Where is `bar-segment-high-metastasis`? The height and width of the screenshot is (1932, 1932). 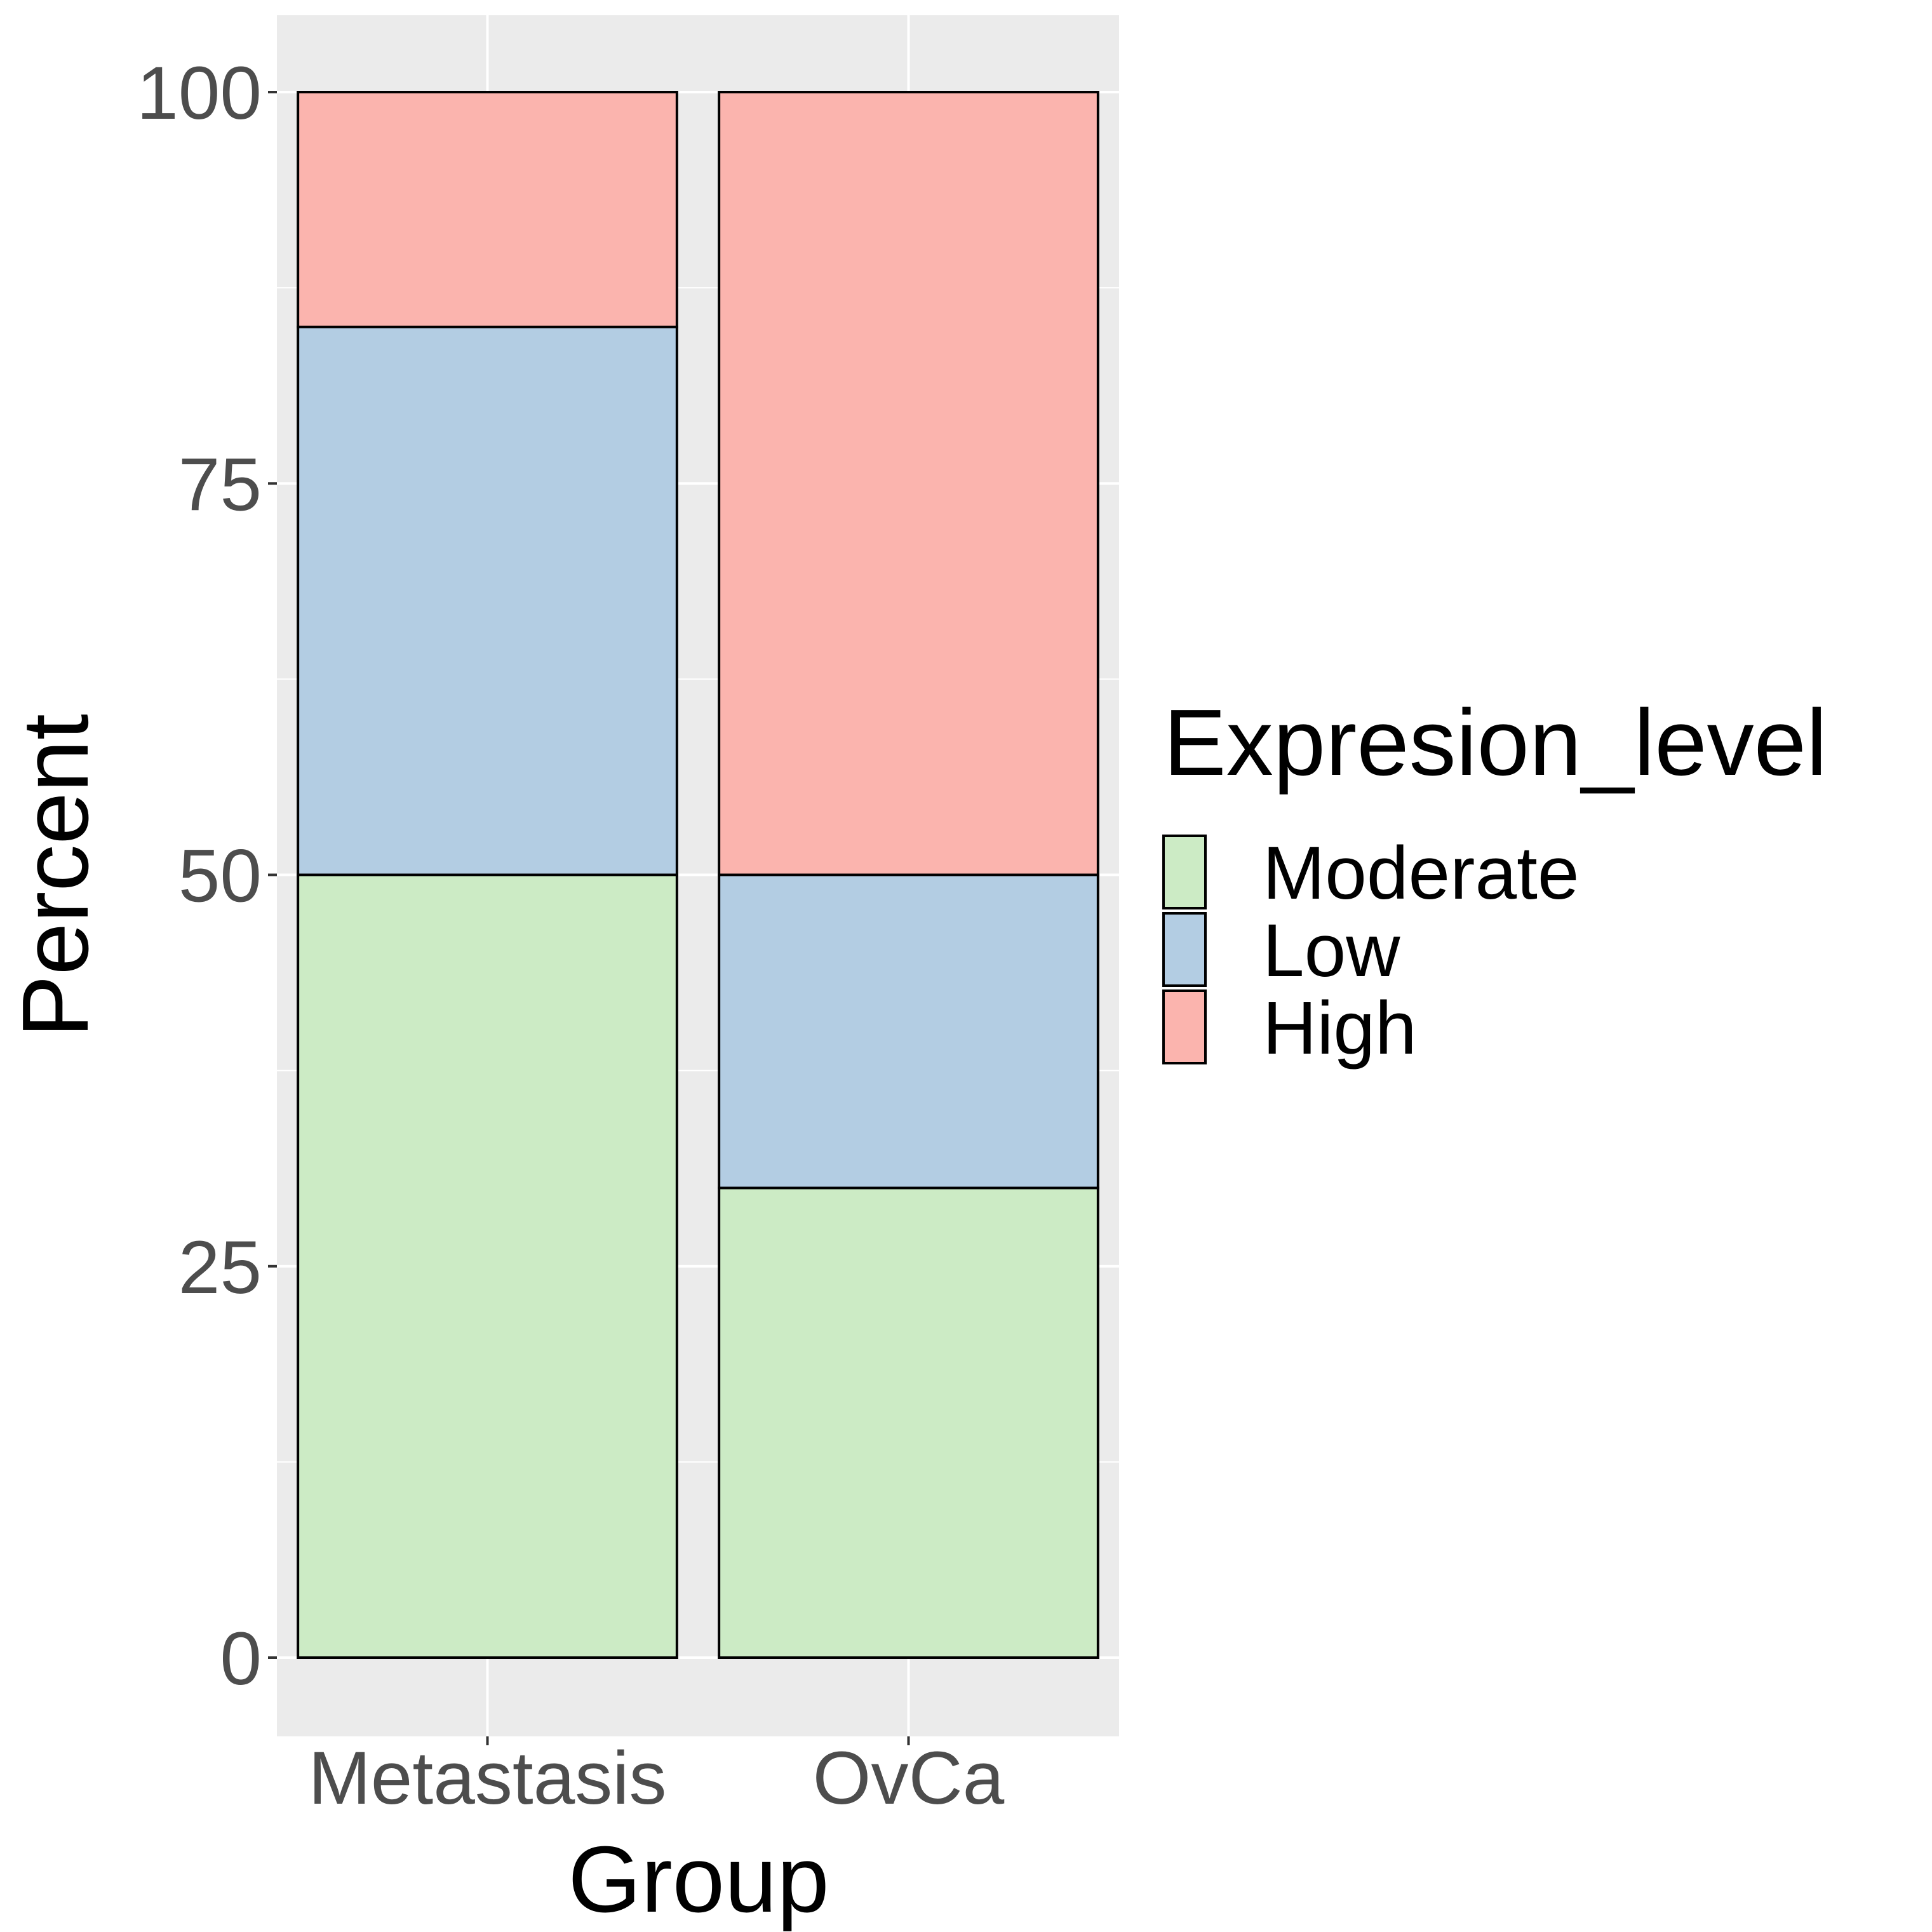
bar-segment-high-metastasis is located at coordinates (487, 209).